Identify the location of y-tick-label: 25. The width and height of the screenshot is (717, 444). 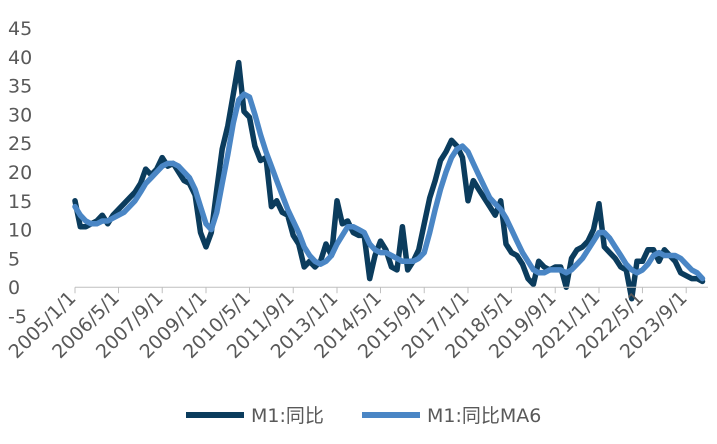
(20, 144).